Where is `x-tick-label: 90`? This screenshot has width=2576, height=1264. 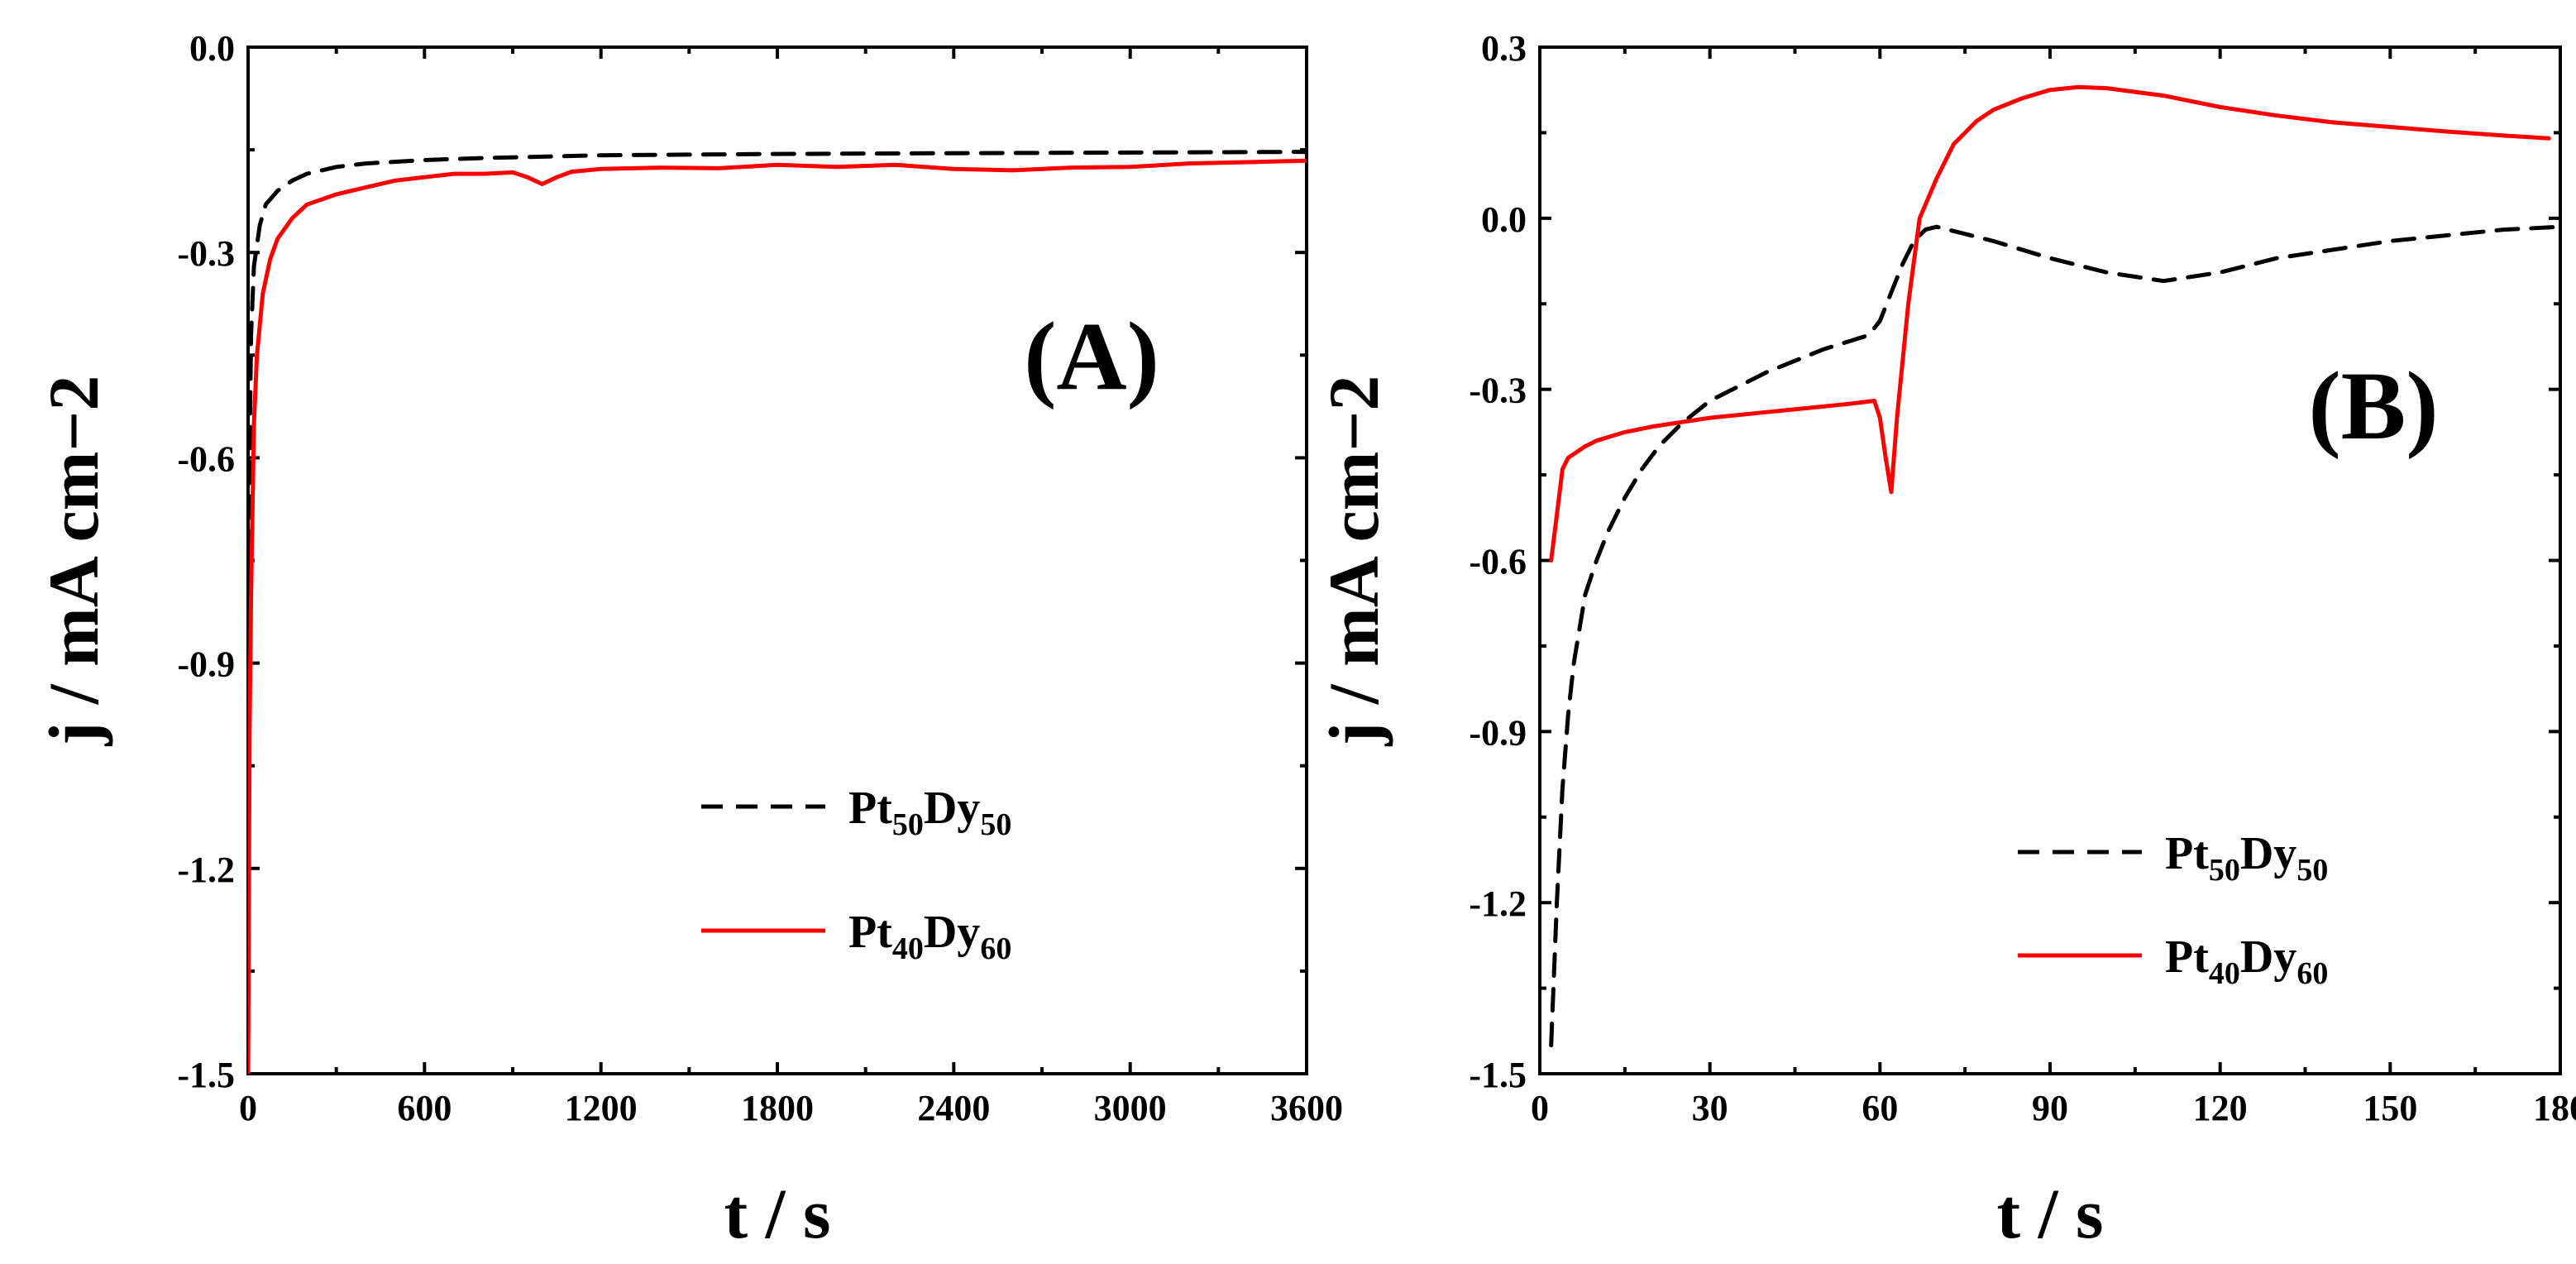 x-tick-label: 90 is located at coordinates (2050, 1108).